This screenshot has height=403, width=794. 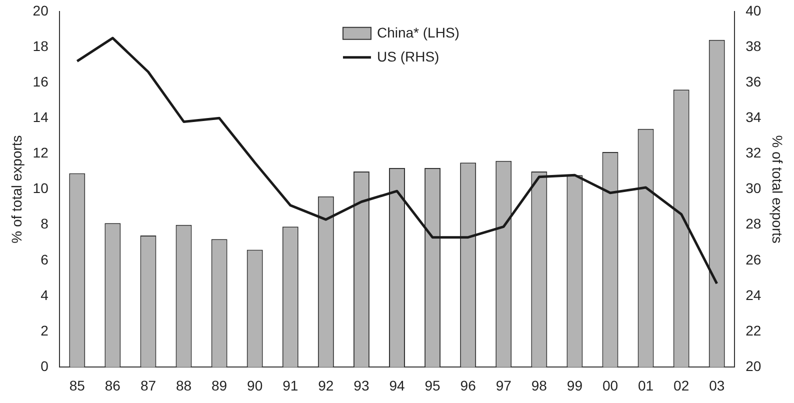 I want to click on y-axis-title: % of total exports, so click(x=16, y=189).